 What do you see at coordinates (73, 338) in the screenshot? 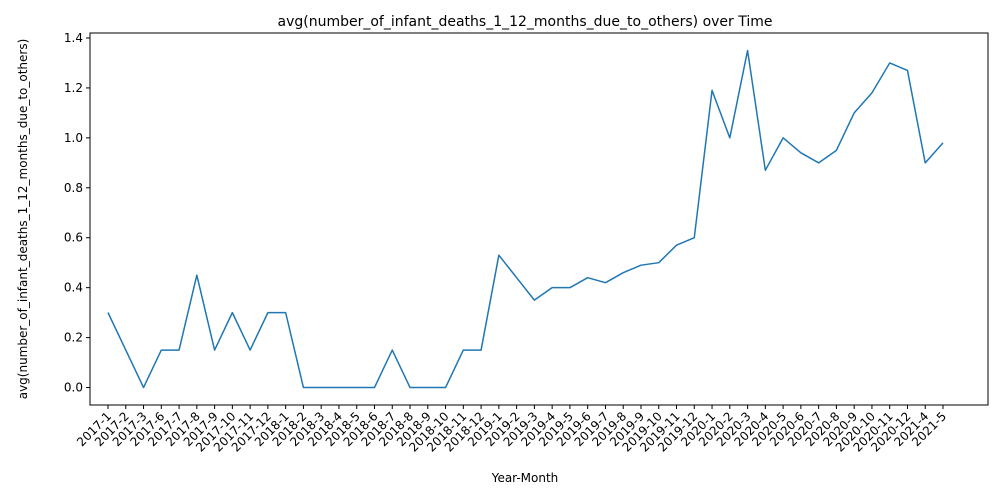
I see `y-tick-label: 0.2` at bounding box center [73, 338].